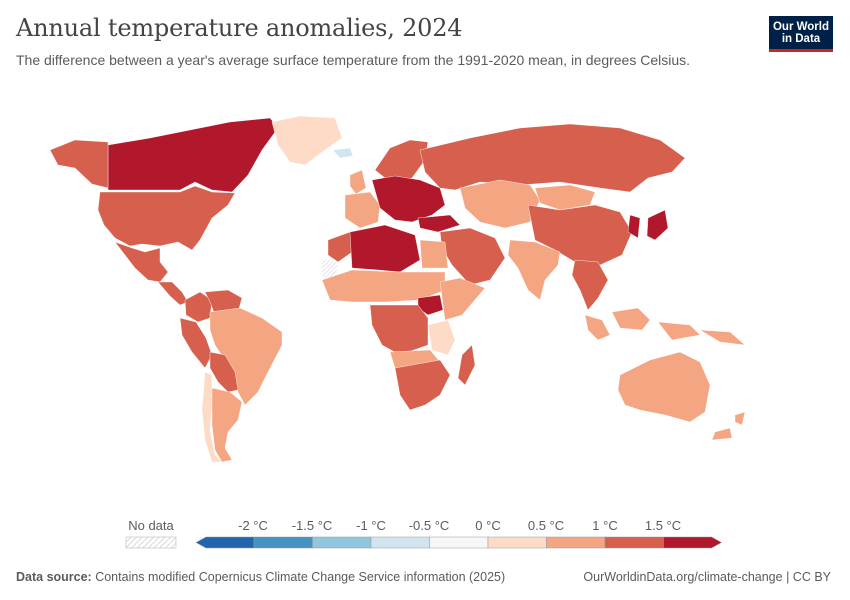 This screenshot has height=600, width=850. I want to click on region-bolivia-paraguay, so click(224, 372).